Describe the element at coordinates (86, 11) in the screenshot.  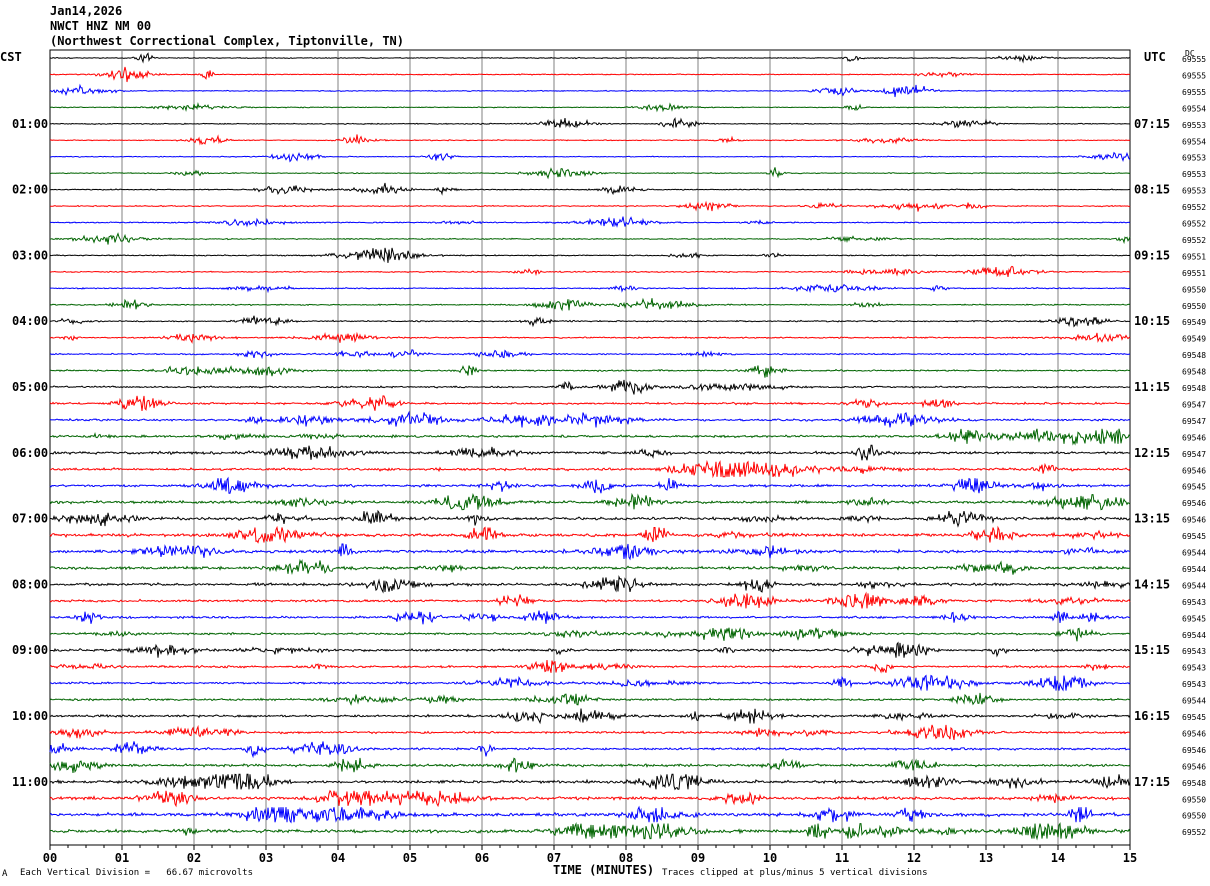
I see `plot-date: Jan14,2026` at that location.